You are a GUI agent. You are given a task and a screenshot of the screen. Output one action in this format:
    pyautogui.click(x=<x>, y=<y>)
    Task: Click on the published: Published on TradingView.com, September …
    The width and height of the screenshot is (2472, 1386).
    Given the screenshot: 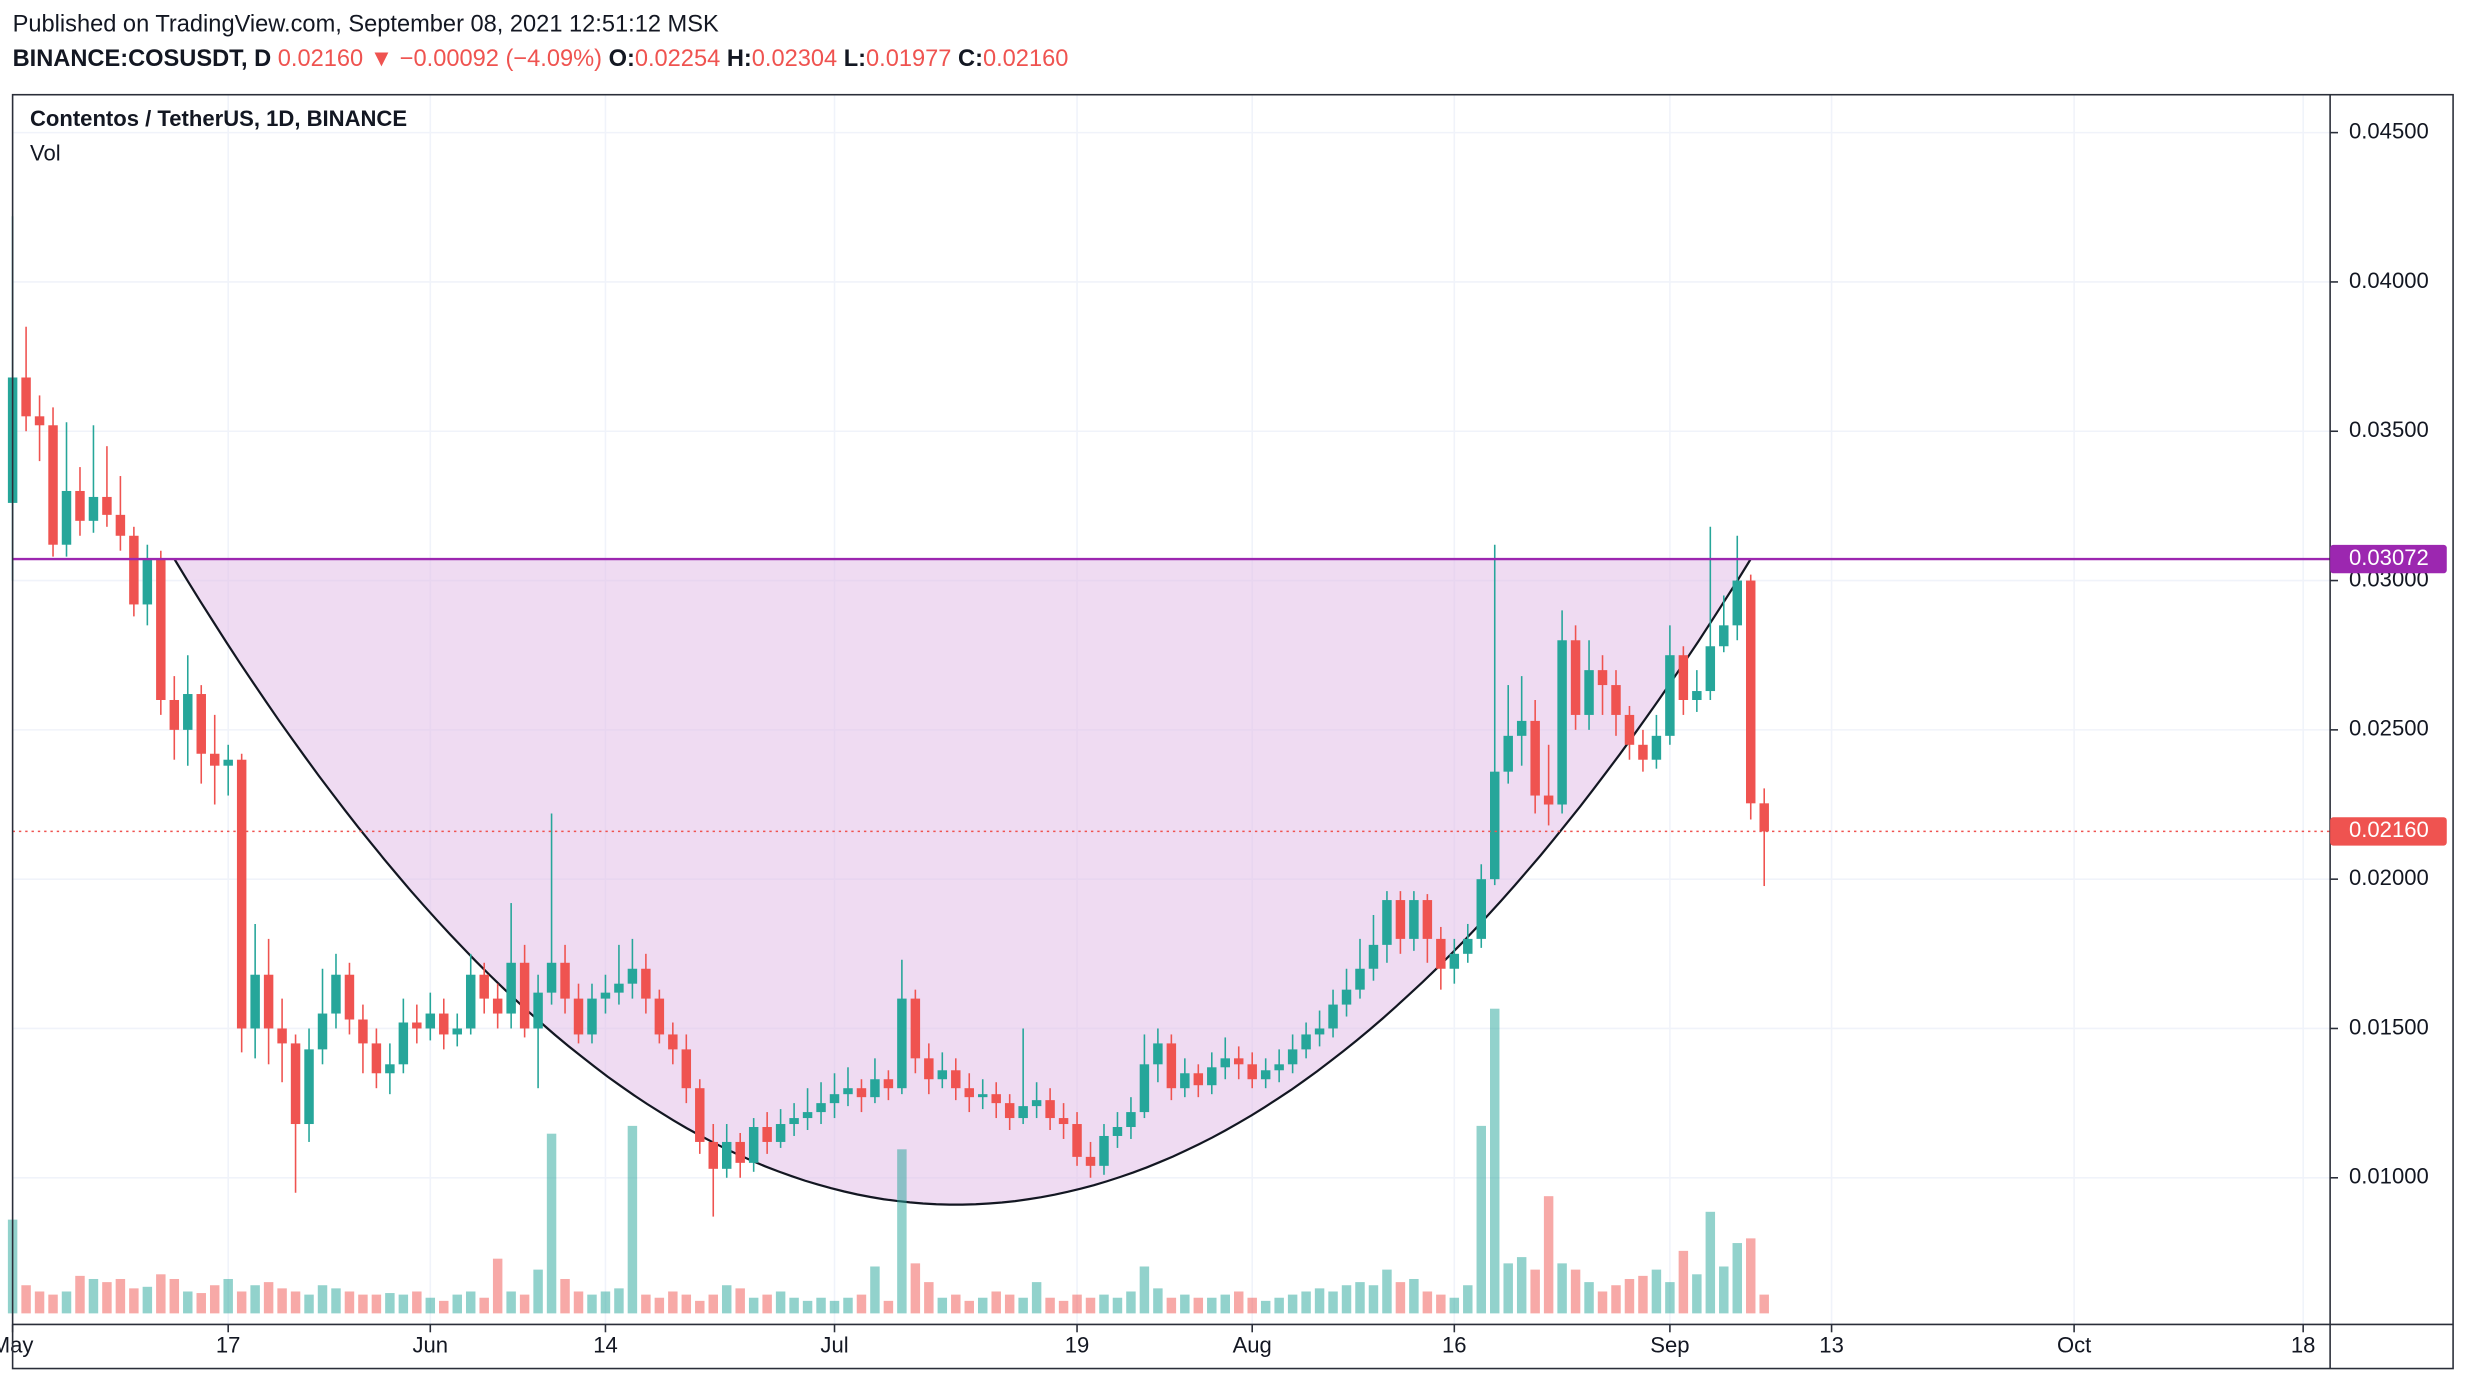 What is the action you would take?
    pyautogui.click(x=366, y=25)
    